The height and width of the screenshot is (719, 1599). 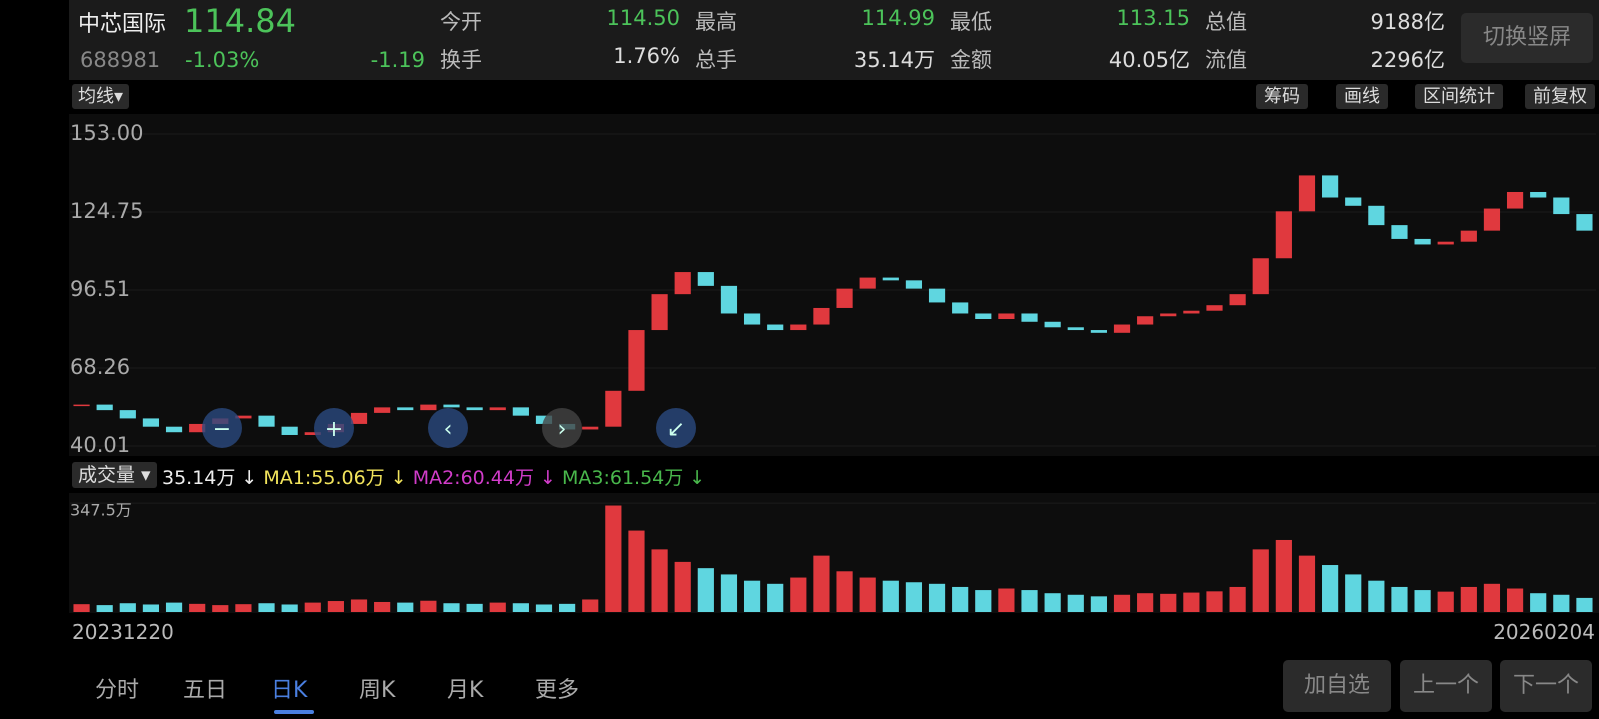 I want to click on end-date: 20260204, so click(x=1544, y=632).